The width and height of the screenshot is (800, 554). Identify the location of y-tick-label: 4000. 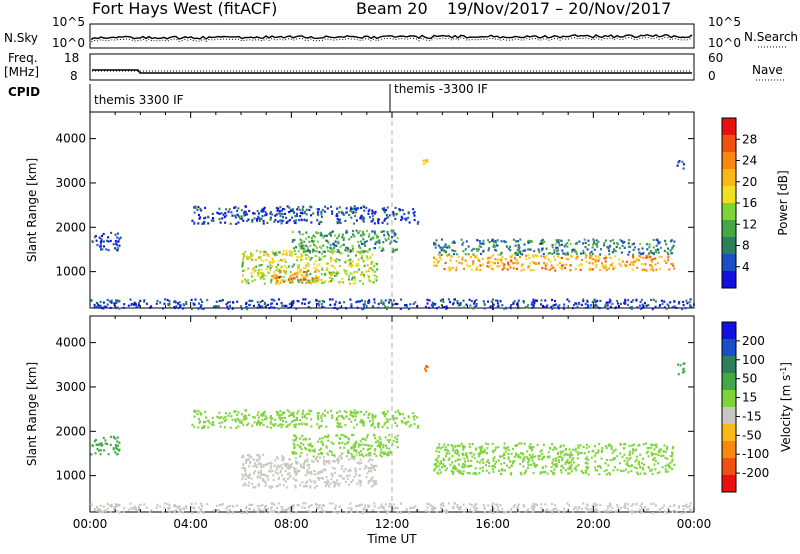
(70, 343).